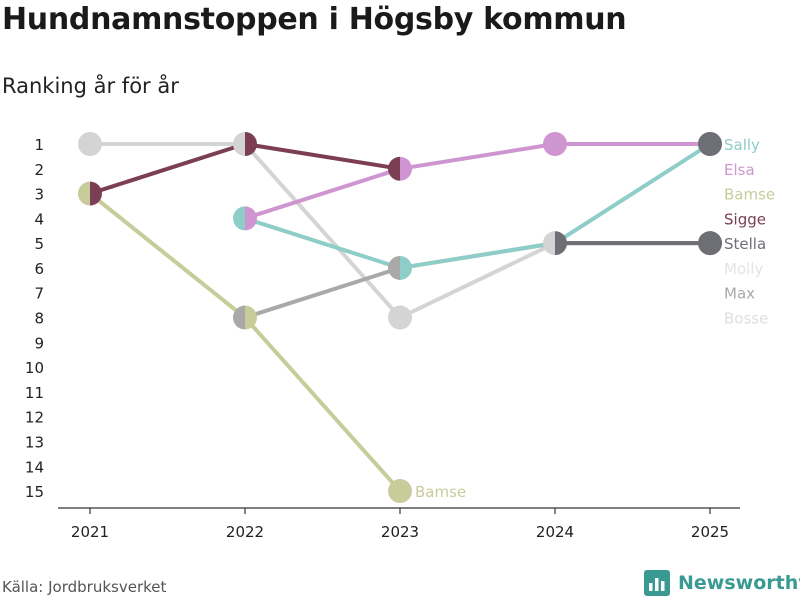 This screenshot has height=600, width=800. I want to click on y-tick-label: 9, so click(39, 343).